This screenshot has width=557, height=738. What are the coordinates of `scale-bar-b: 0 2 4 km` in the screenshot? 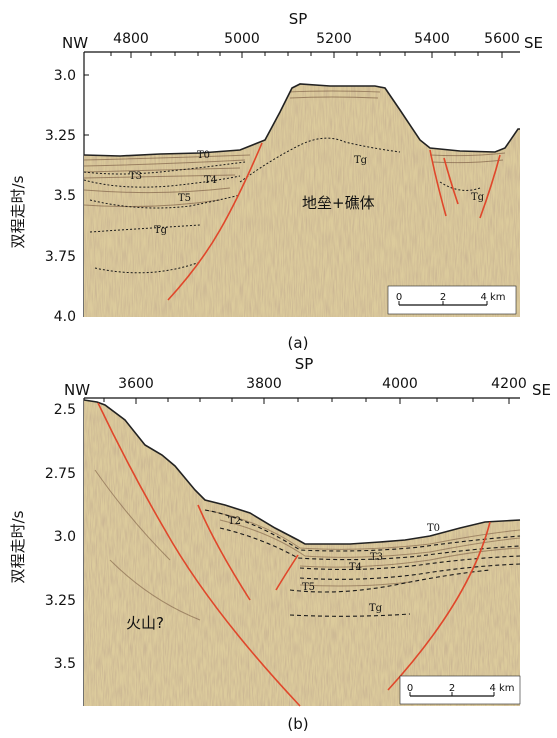 It's located at (460, 690).